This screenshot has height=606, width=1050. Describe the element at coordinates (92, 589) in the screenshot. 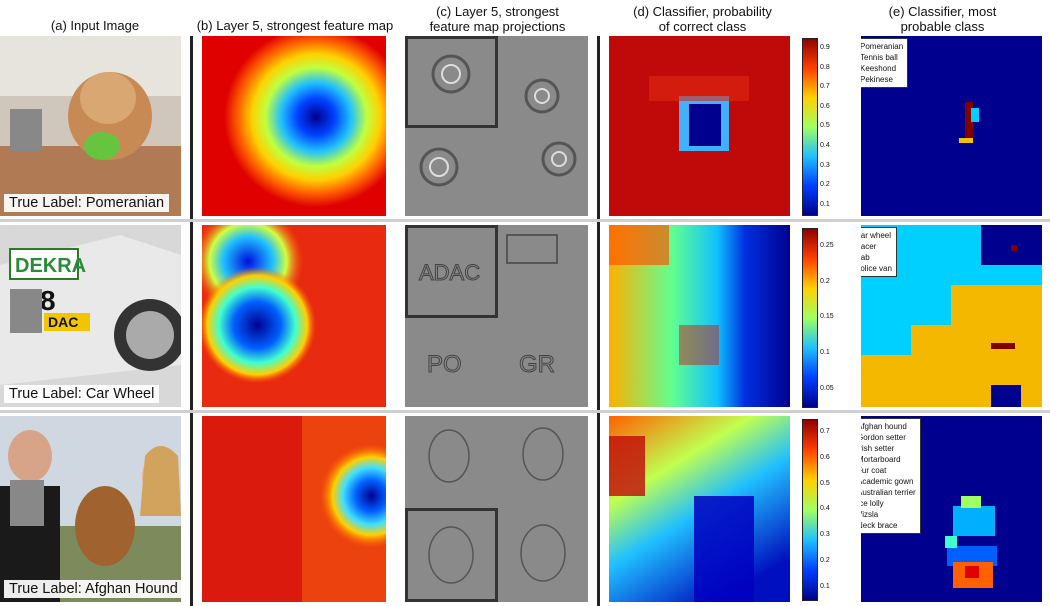

I see `true-label: True Label: Afghan Hound` at that location.